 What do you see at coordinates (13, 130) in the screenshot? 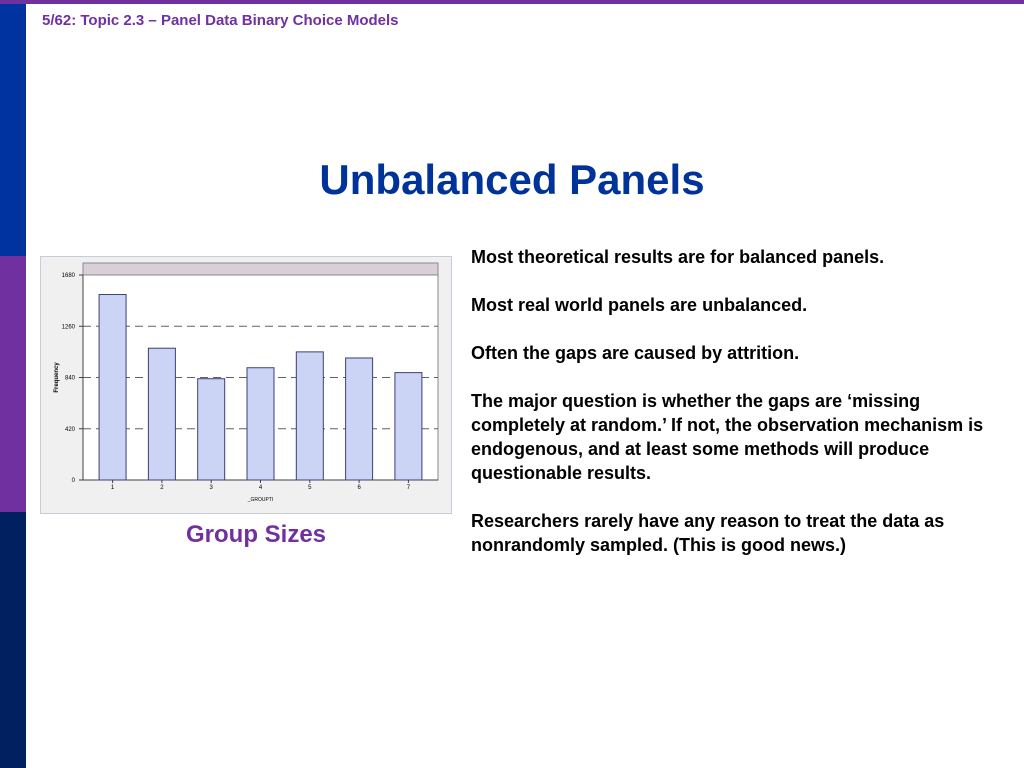
I see `side-bar-segment-blue` at bounding box center [13, 130].